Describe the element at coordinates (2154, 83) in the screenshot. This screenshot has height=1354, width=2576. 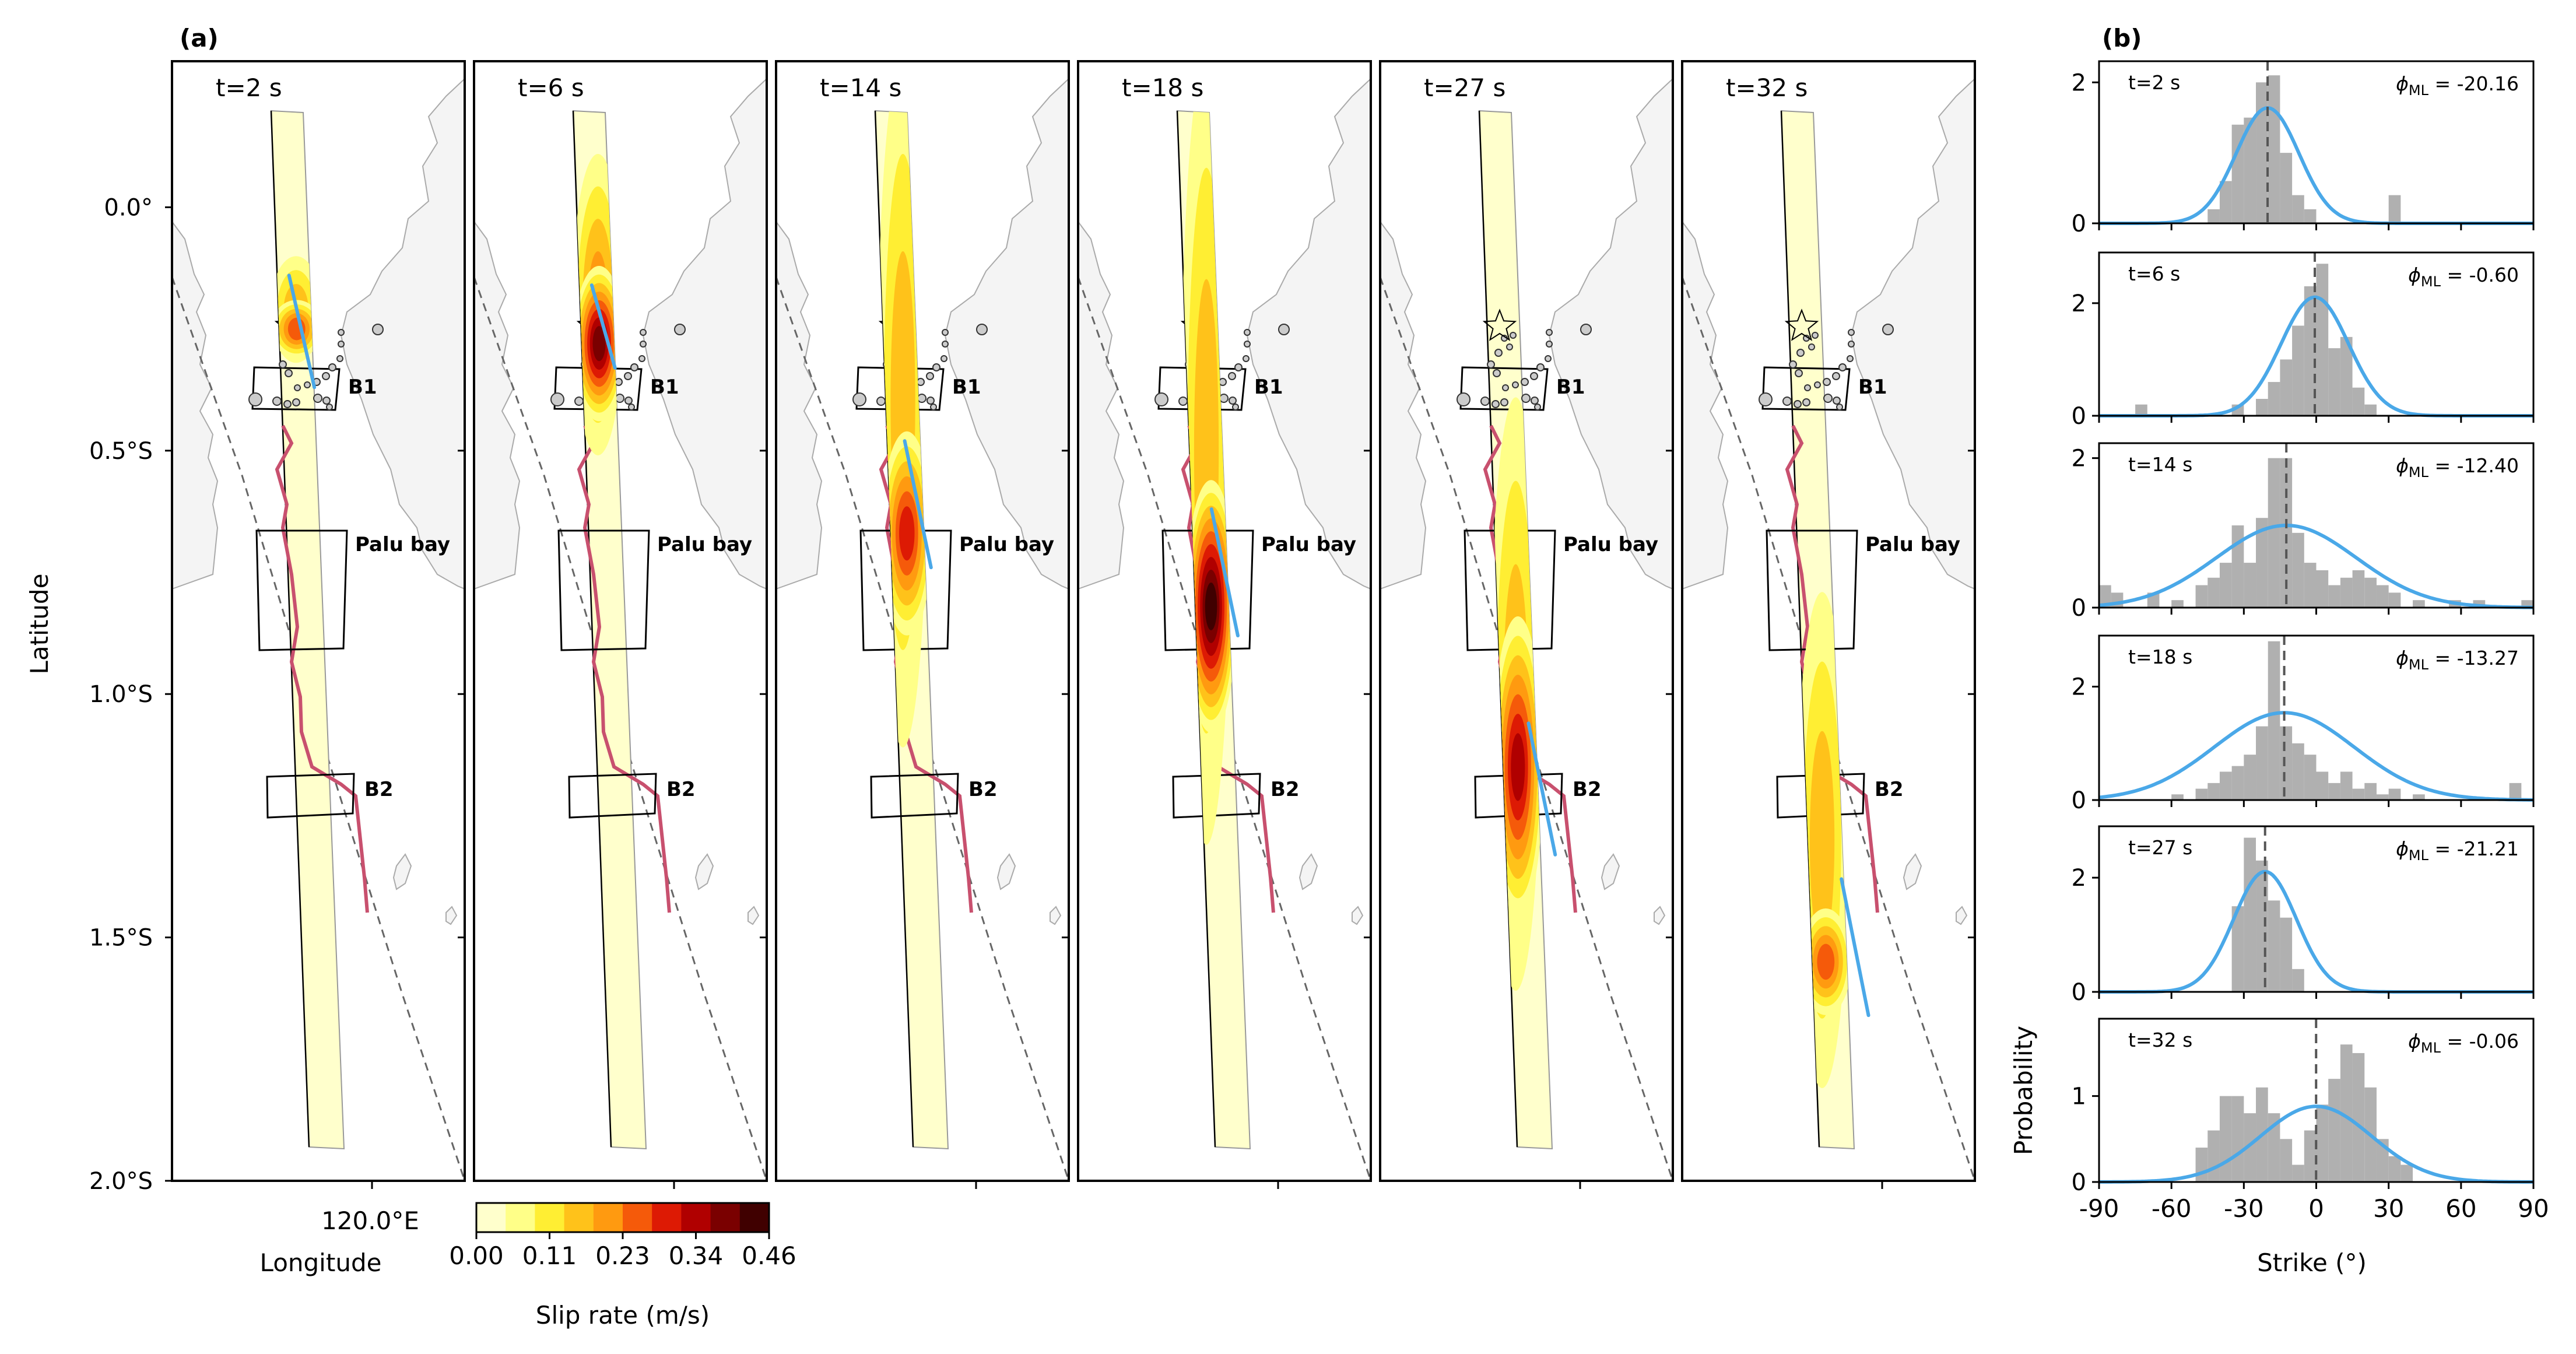
I see `subplot-time-label: t=2 s` at that location.